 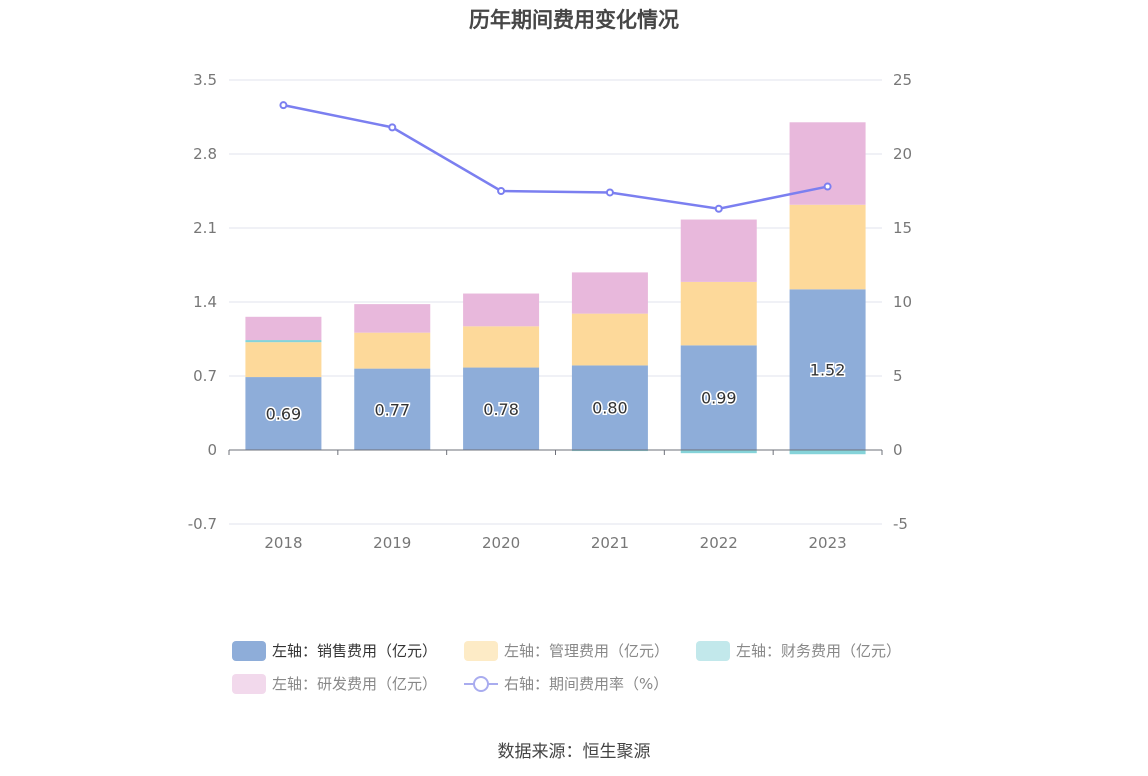 I want to click on legend-item-rnd: 左轴：研发费用（亿元）, so click(x=334, y=683).